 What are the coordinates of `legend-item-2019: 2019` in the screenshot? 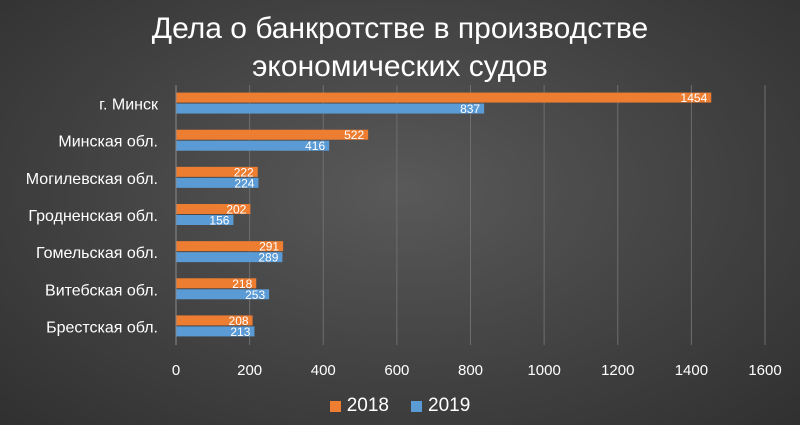 It's located at (440, 406).